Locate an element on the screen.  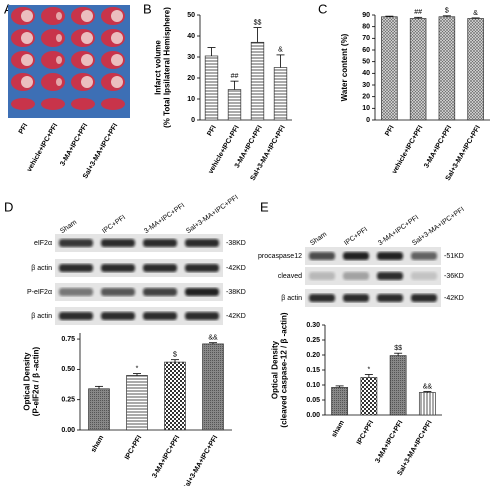
x-tick-label: PFI is located at coordinates (212, 130).